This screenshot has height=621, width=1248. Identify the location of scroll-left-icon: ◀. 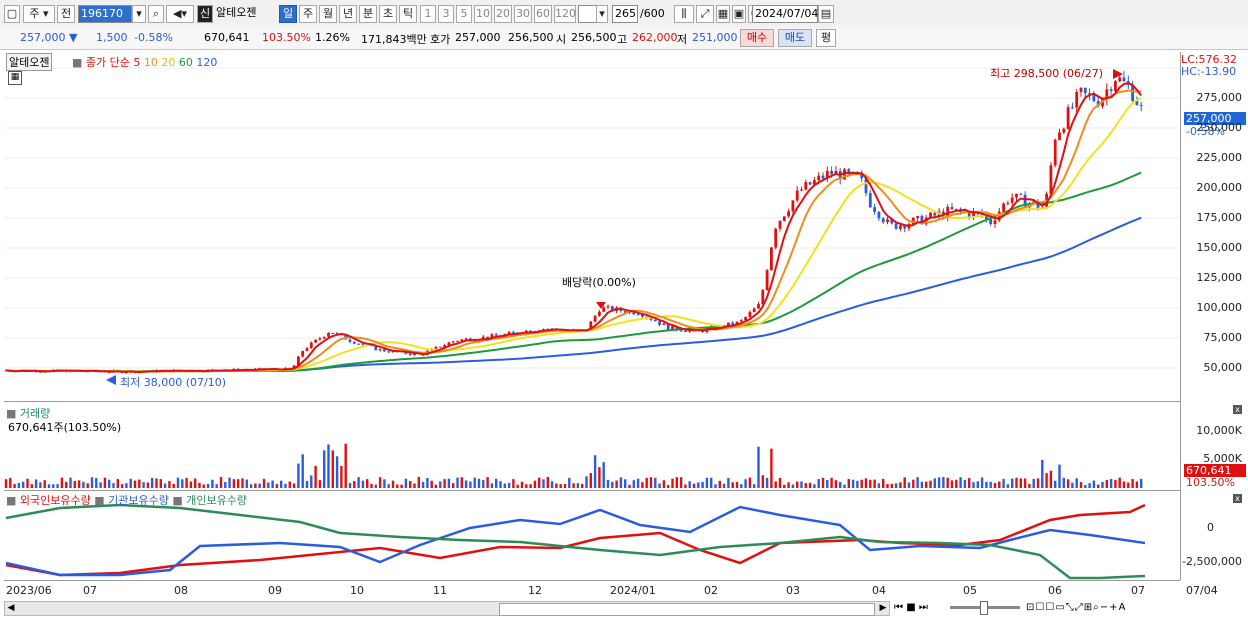
(11, 608).